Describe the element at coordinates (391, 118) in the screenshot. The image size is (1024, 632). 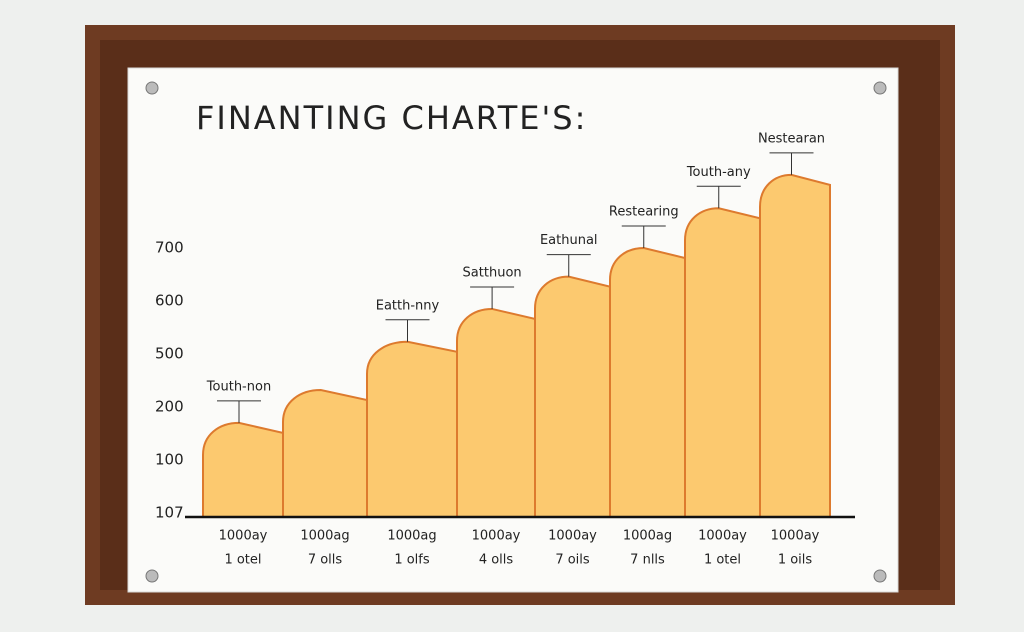
I see `chart-title: FINANTING CHARTE'S:` at that location.